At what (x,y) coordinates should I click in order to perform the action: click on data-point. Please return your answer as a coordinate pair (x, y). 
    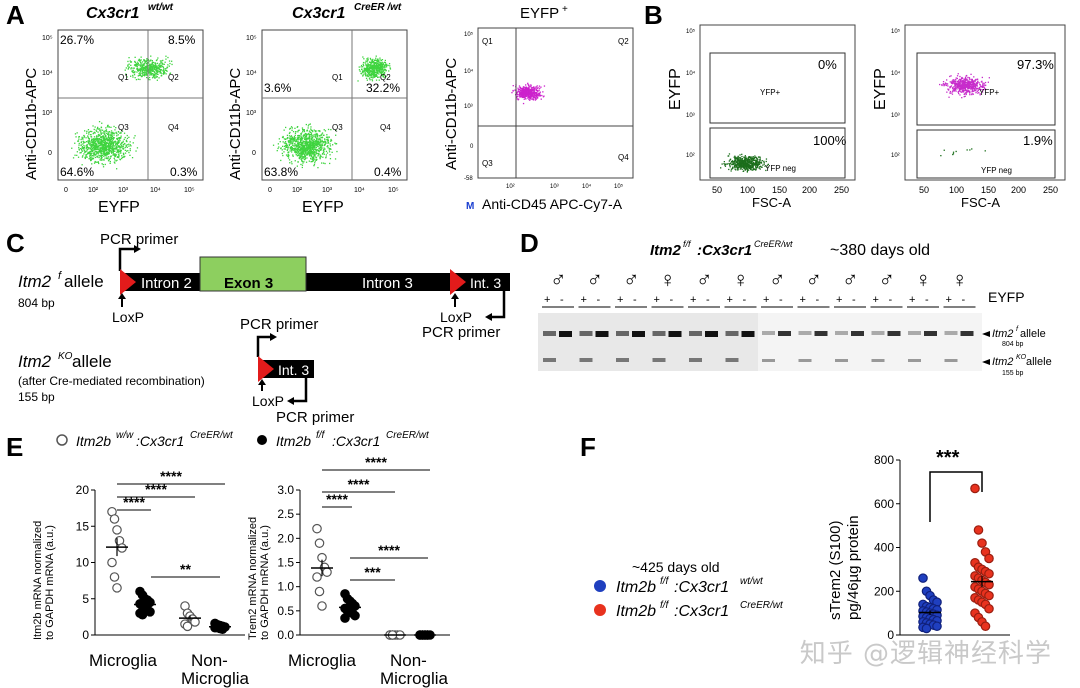
    Looking at the image, I should click on (117, 588).